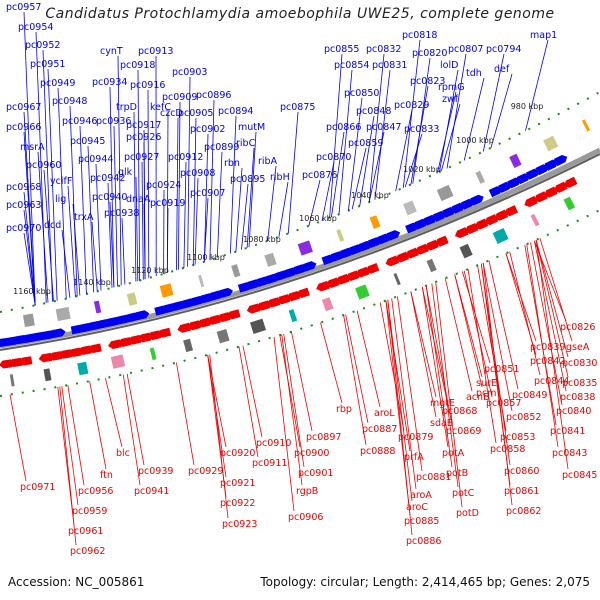 Image resolution: width=600 pixels, height=600 pixels. Describe the element at coordinates (433, 477) in the screenshot. I see `reverse-gene-label: pc0881` at that location.